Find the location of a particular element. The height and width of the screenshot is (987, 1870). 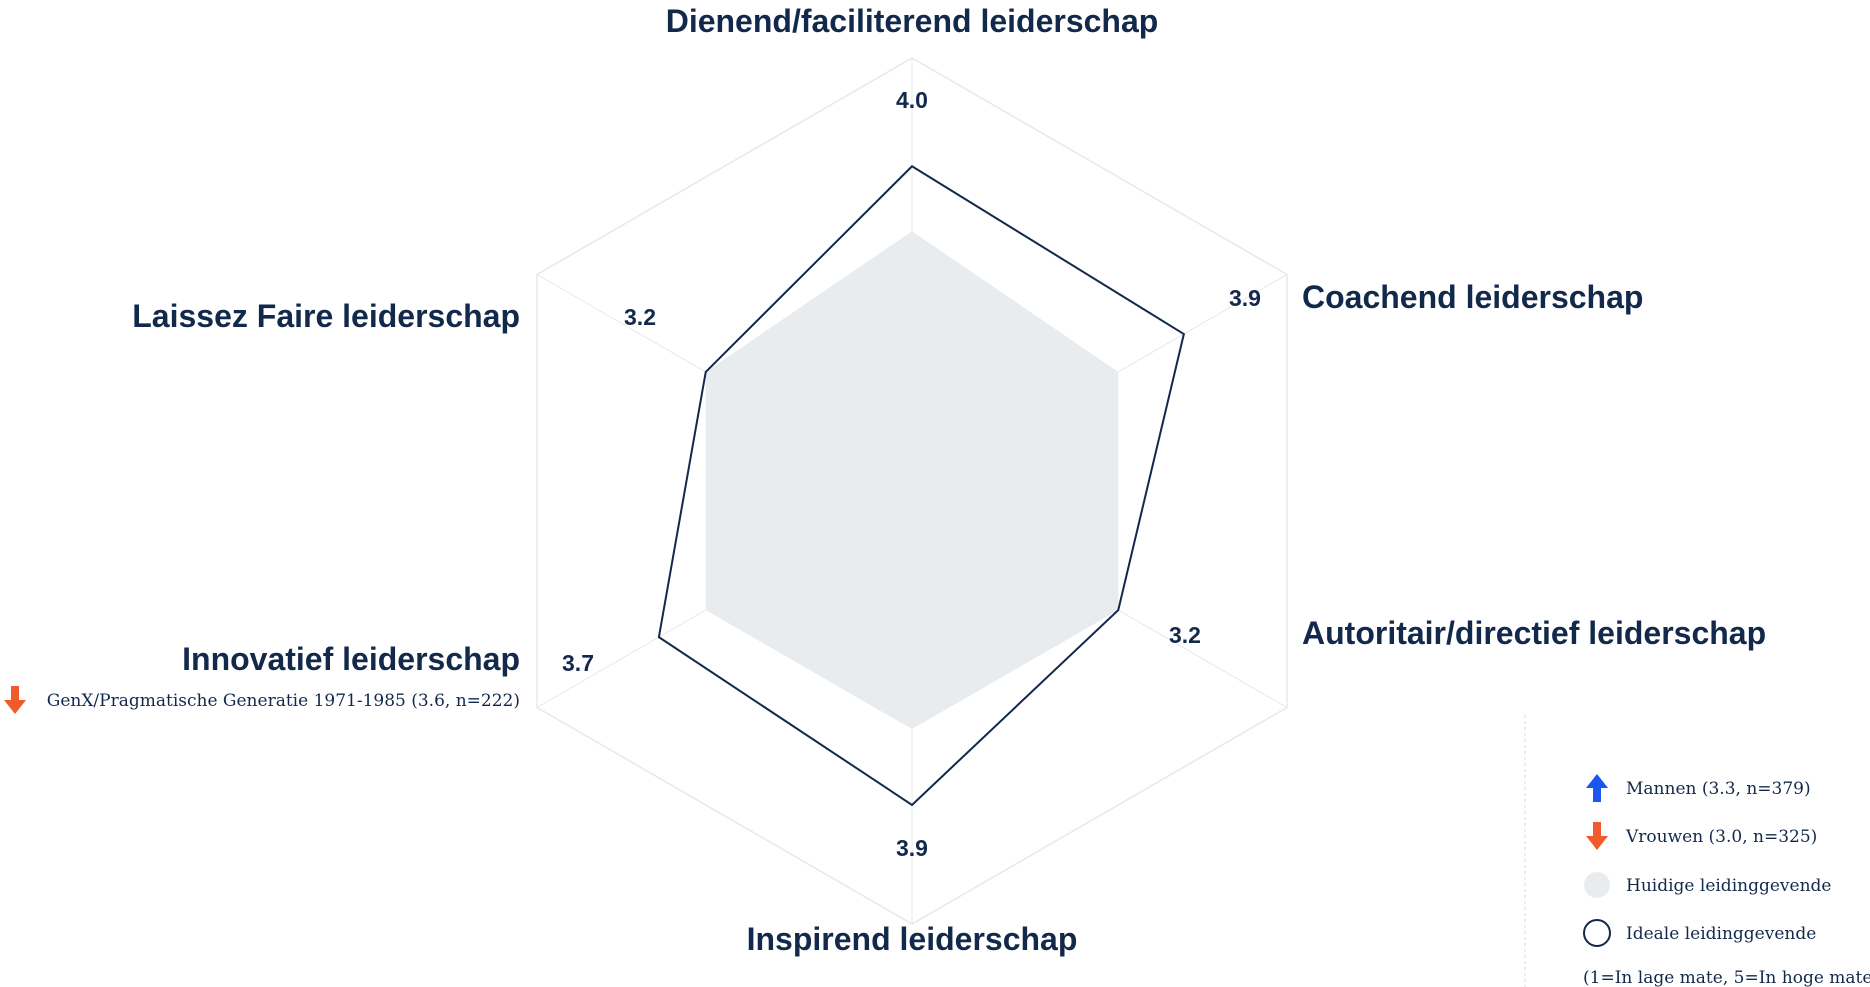

series-huidige-area is located at coordinates (912, 480).